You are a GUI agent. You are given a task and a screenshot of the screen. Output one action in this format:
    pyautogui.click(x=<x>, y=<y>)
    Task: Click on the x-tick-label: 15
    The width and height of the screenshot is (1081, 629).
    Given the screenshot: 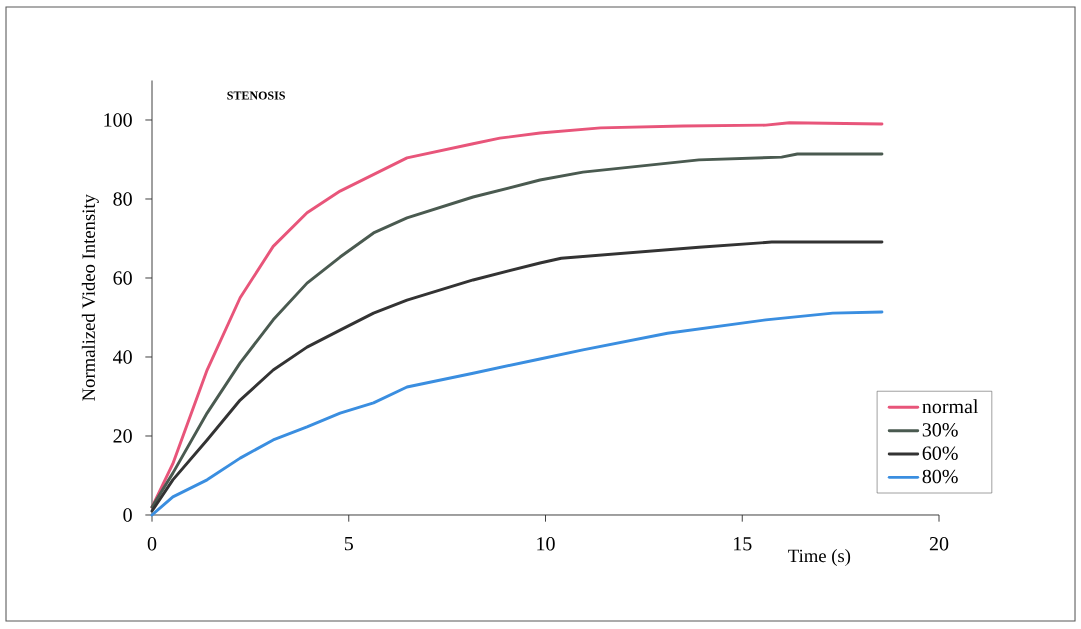 What is the action you would take?
    pyautogui.click(x=743, y=544)
    